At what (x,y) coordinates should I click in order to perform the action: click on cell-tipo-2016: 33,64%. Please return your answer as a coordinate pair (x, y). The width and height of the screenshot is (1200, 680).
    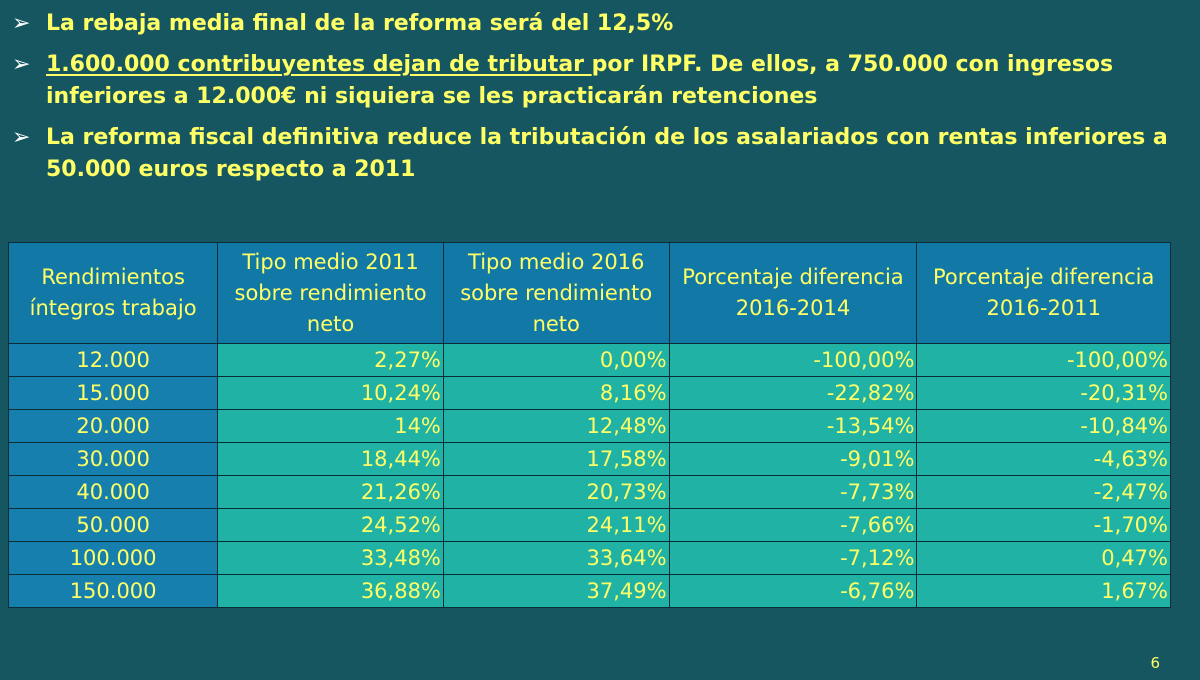
    Looking at the image, I should click on (556, 558).